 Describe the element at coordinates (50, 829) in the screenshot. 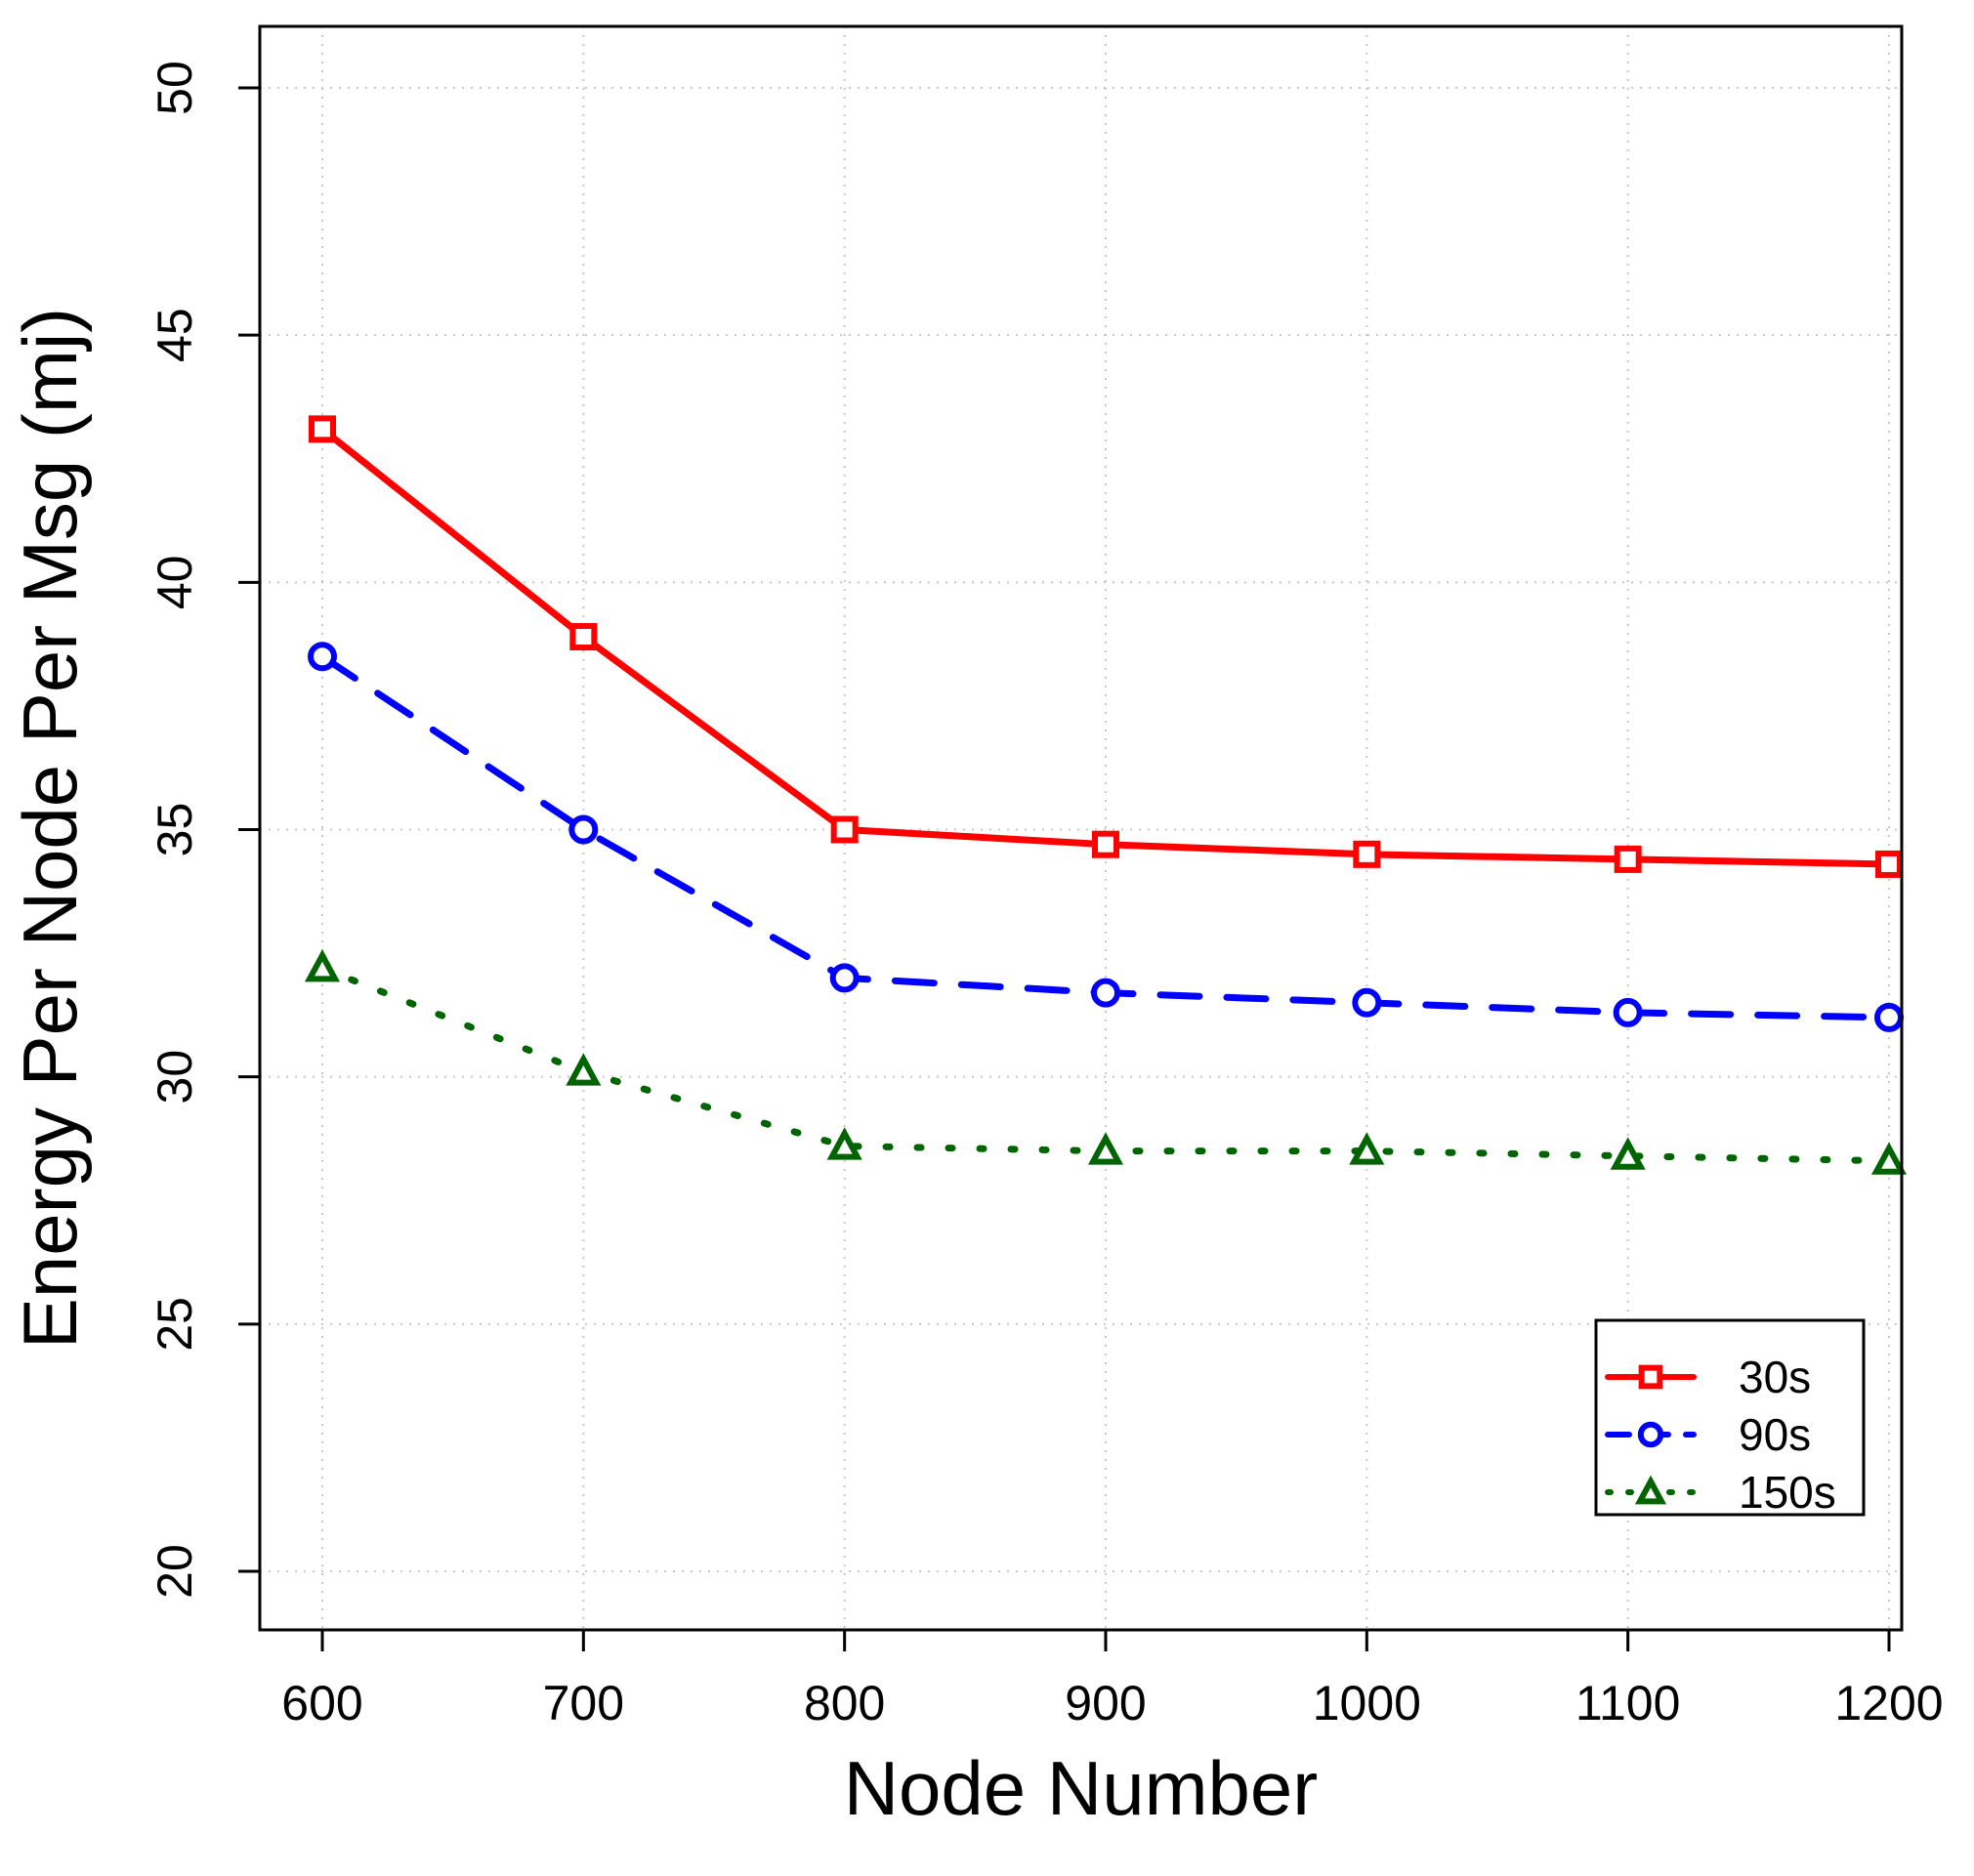

I see `y-axis-title: Energy Per Node Per Msg (mj)` at that location.